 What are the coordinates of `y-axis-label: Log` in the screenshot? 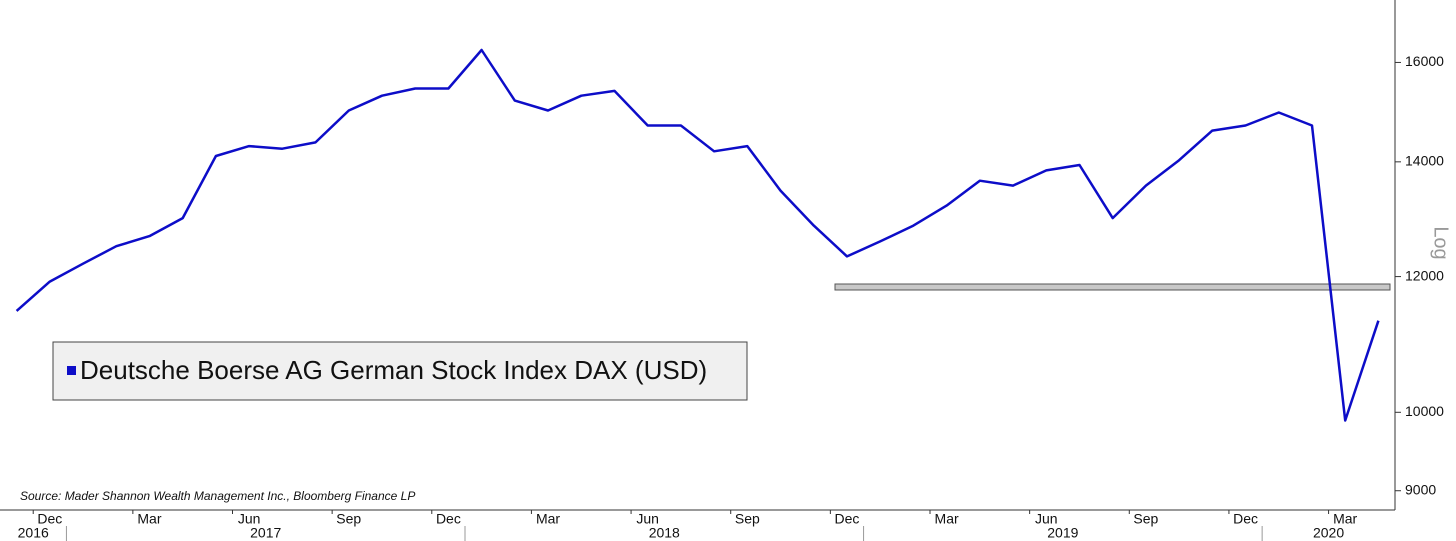 It's located at (1441, 242).